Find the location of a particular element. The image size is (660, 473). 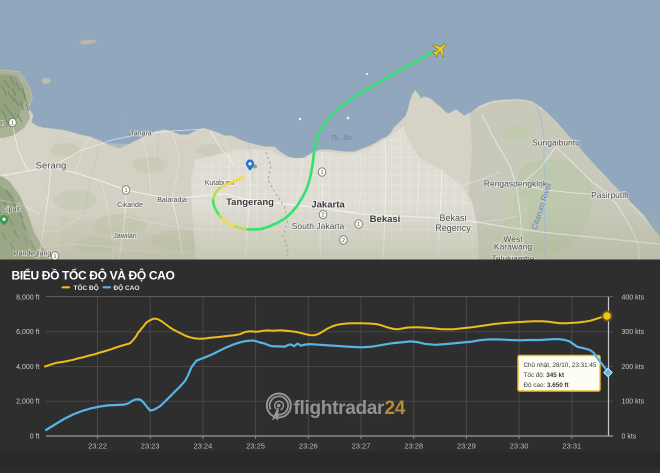

svg-text: 6,000 ft is located at coordinates (27, 332).